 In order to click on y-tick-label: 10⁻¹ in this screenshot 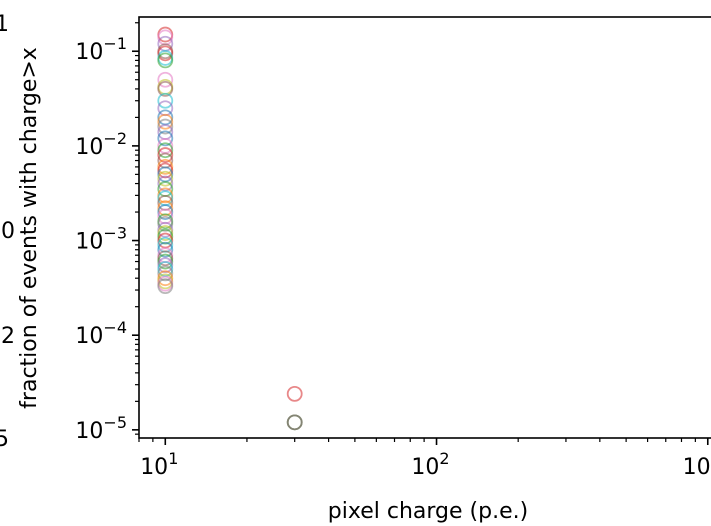, I will do `click(101, 49)`.